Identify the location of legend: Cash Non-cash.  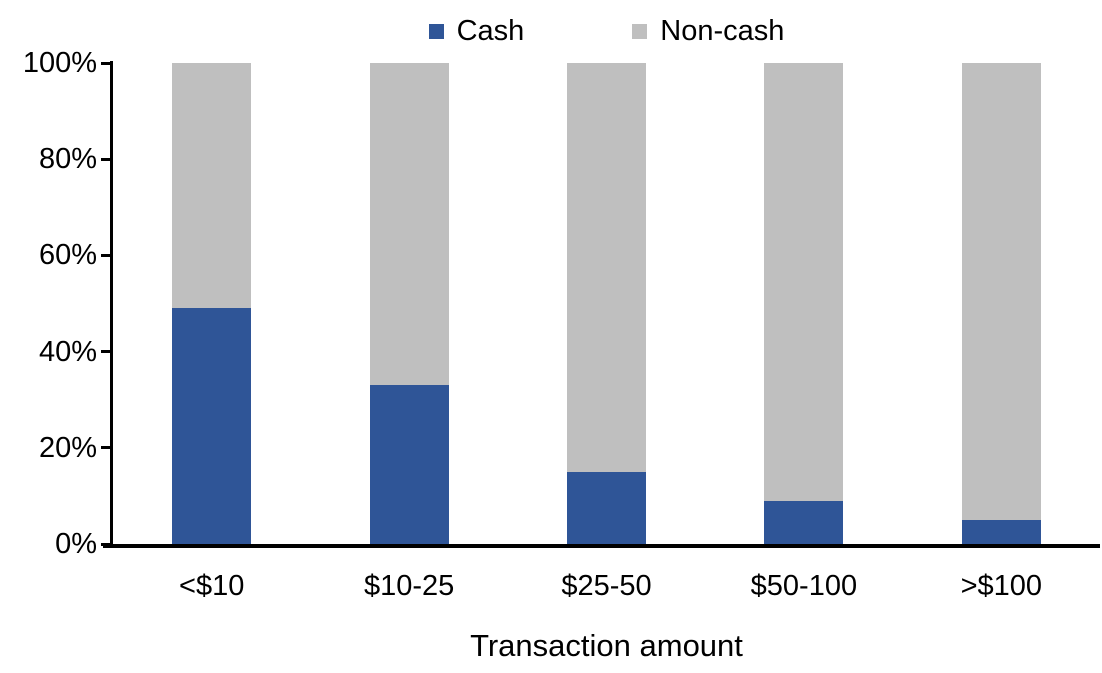
(606, 31).